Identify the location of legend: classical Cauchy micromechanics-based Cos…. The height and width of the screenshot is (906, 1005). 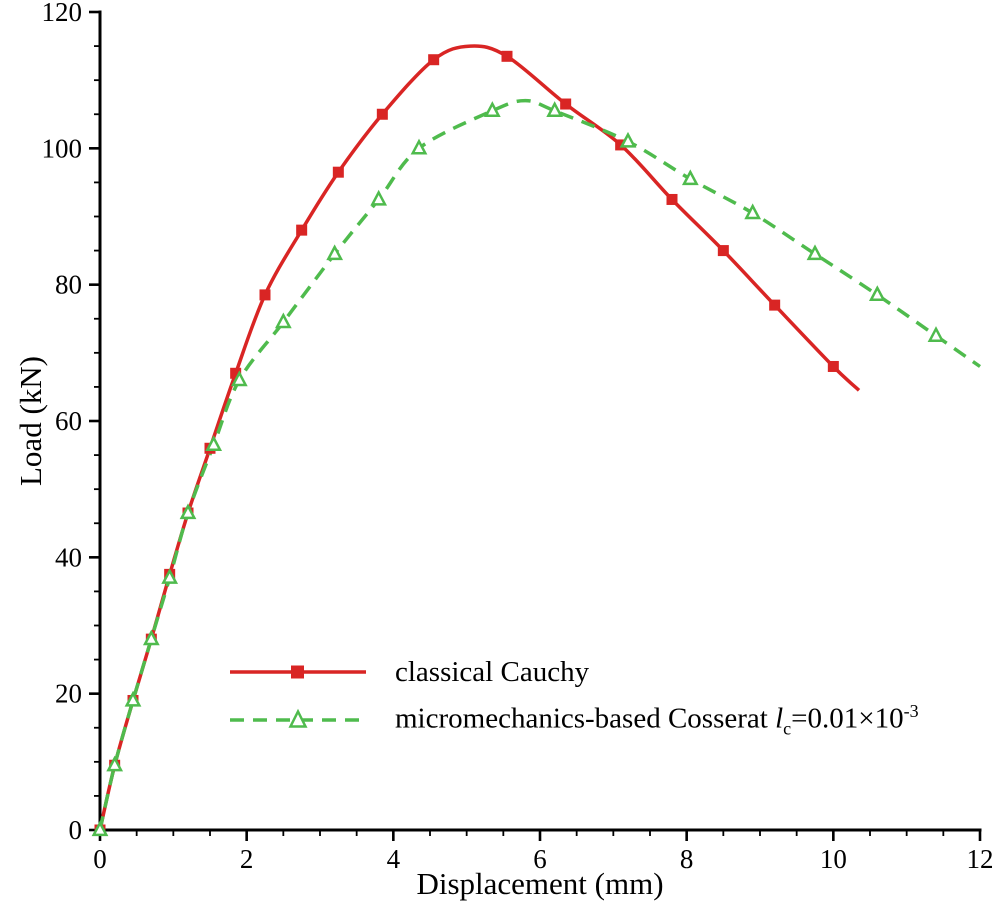
(573, 696).